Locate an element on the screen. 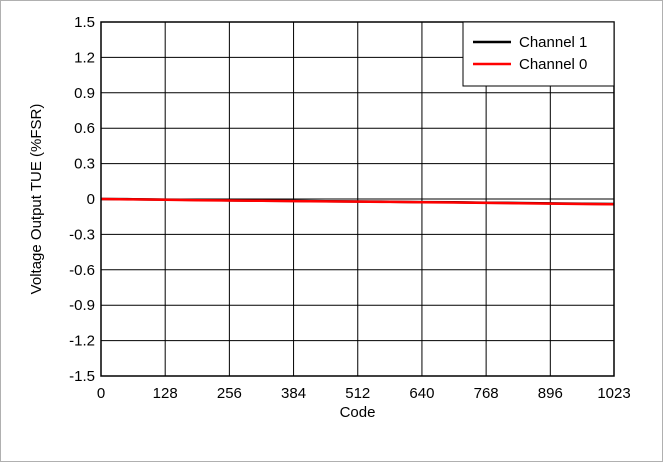 The height and width of the screenshot is (462, 663). x-tick-label: 512 is located at coordinates (357, 393).